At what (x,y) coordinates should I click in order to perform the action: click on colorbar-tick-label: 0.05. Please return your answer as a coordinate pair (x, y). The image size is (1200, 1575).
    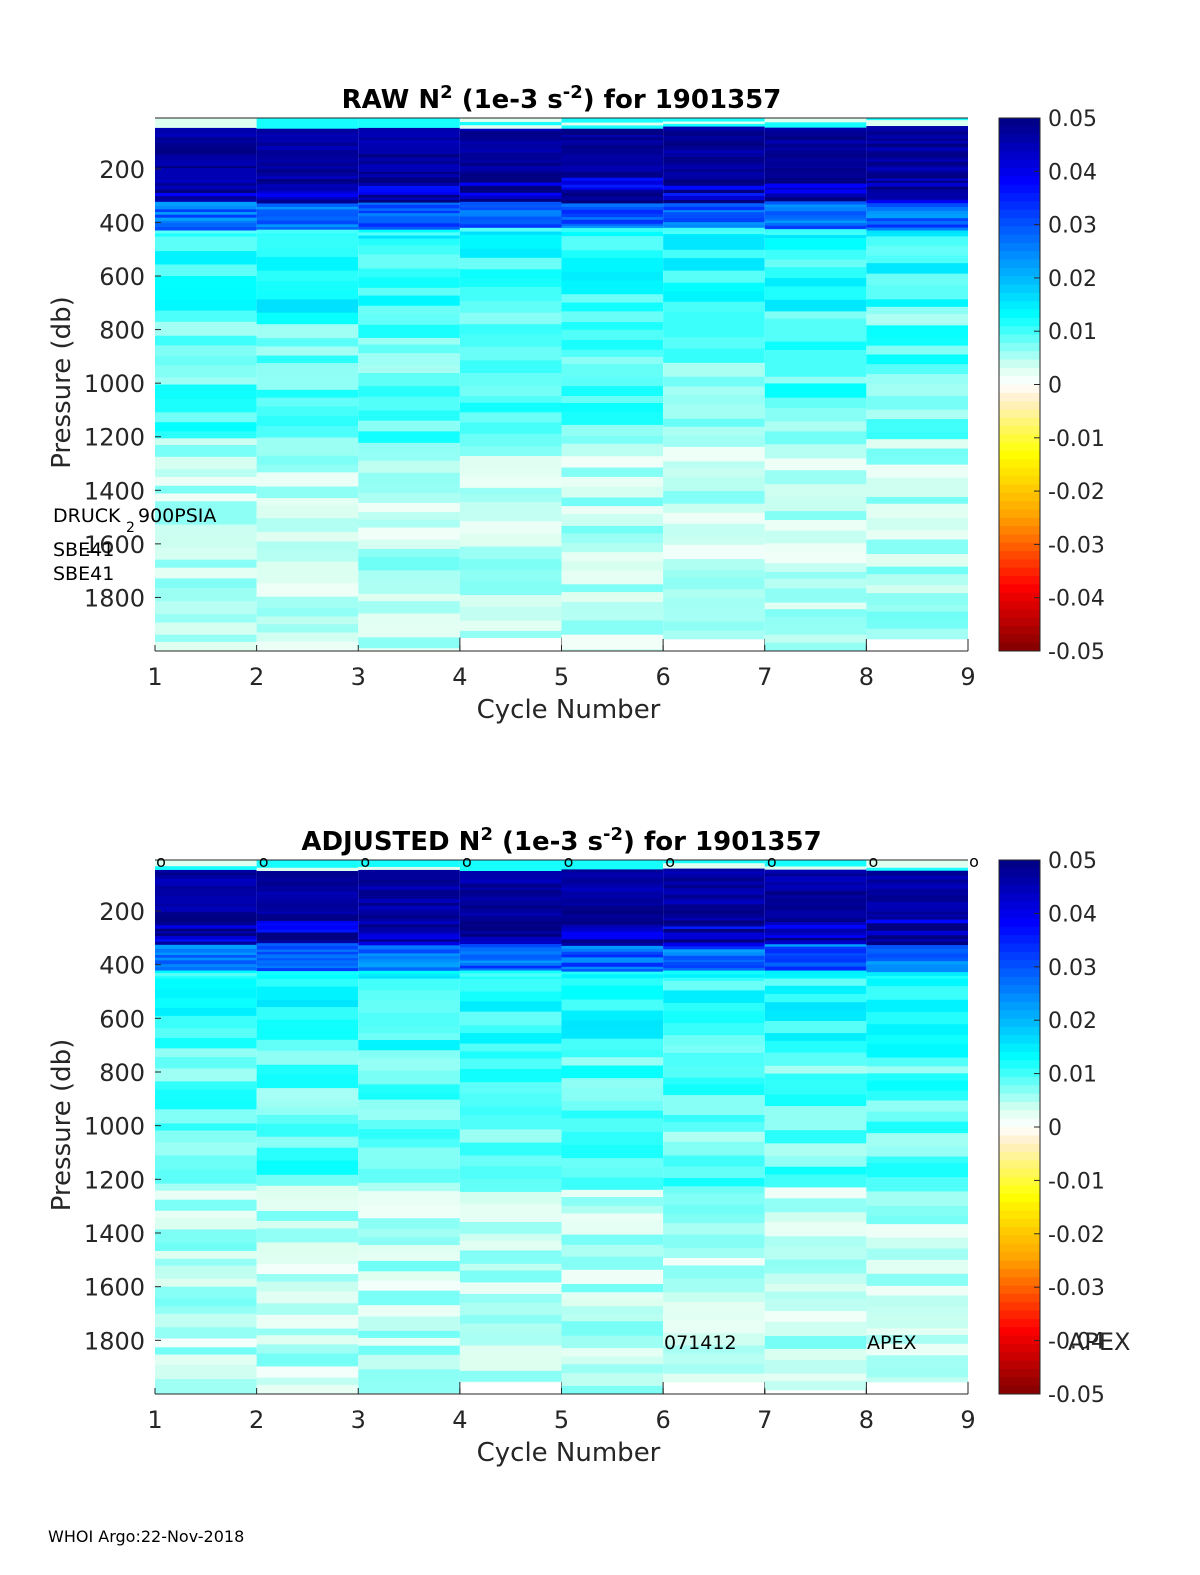
    Looking at the image, I should click on (1072, 119).